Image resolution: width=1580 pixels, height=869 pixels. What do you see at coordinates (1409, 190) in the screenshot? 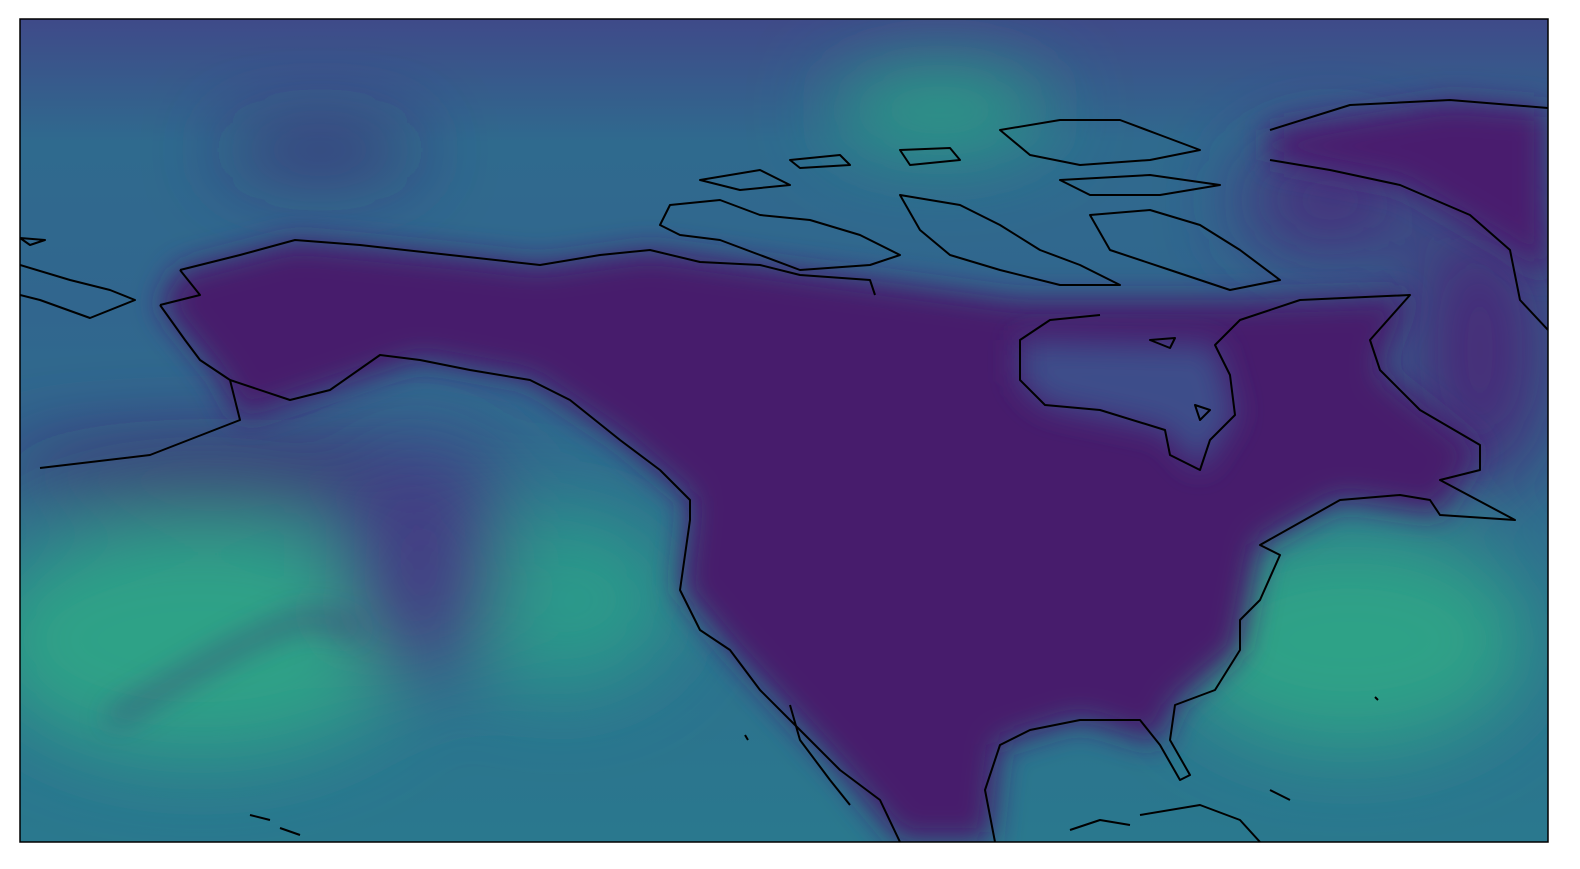
I see `greenland-field` at bounding box center [1409, 190].